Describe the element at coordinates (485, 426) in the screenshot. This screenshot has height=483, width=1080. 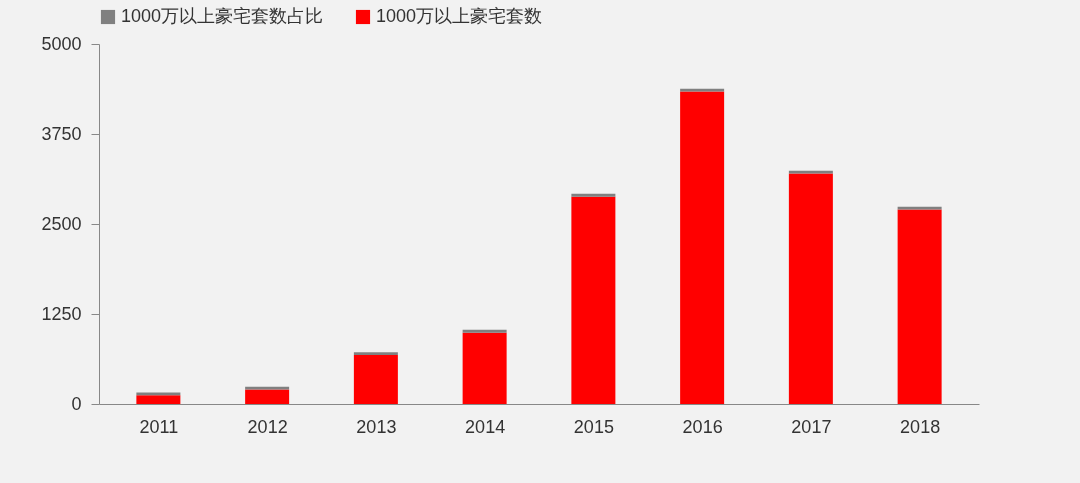
I see `x-tick-label: 2014` at that location.